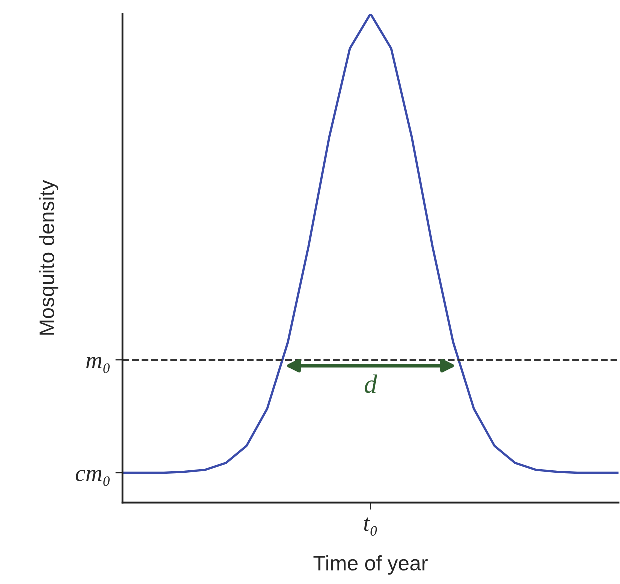 The height and width of the screenshot is (584, 620). Describe the element at coordinates (371, 565) in the screenshot. I see `x-axis-title: Time of year` at that location.